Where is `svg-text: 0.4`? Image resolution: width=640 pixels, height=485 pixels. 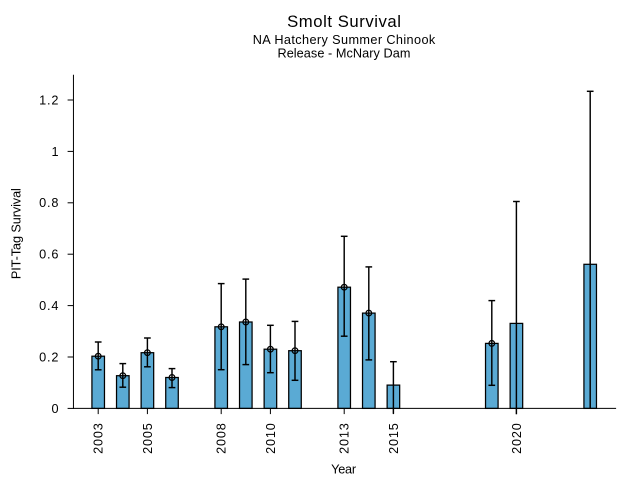 svg-text: 0.4 is located at coordinates (49, 306).